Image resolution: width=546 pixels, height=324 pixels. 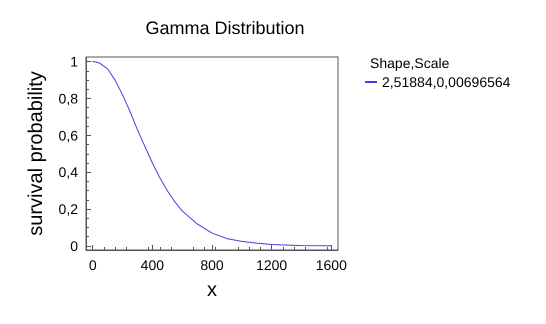 I want to click on y-tick-label: 0,2, so click(x=68, y=209).